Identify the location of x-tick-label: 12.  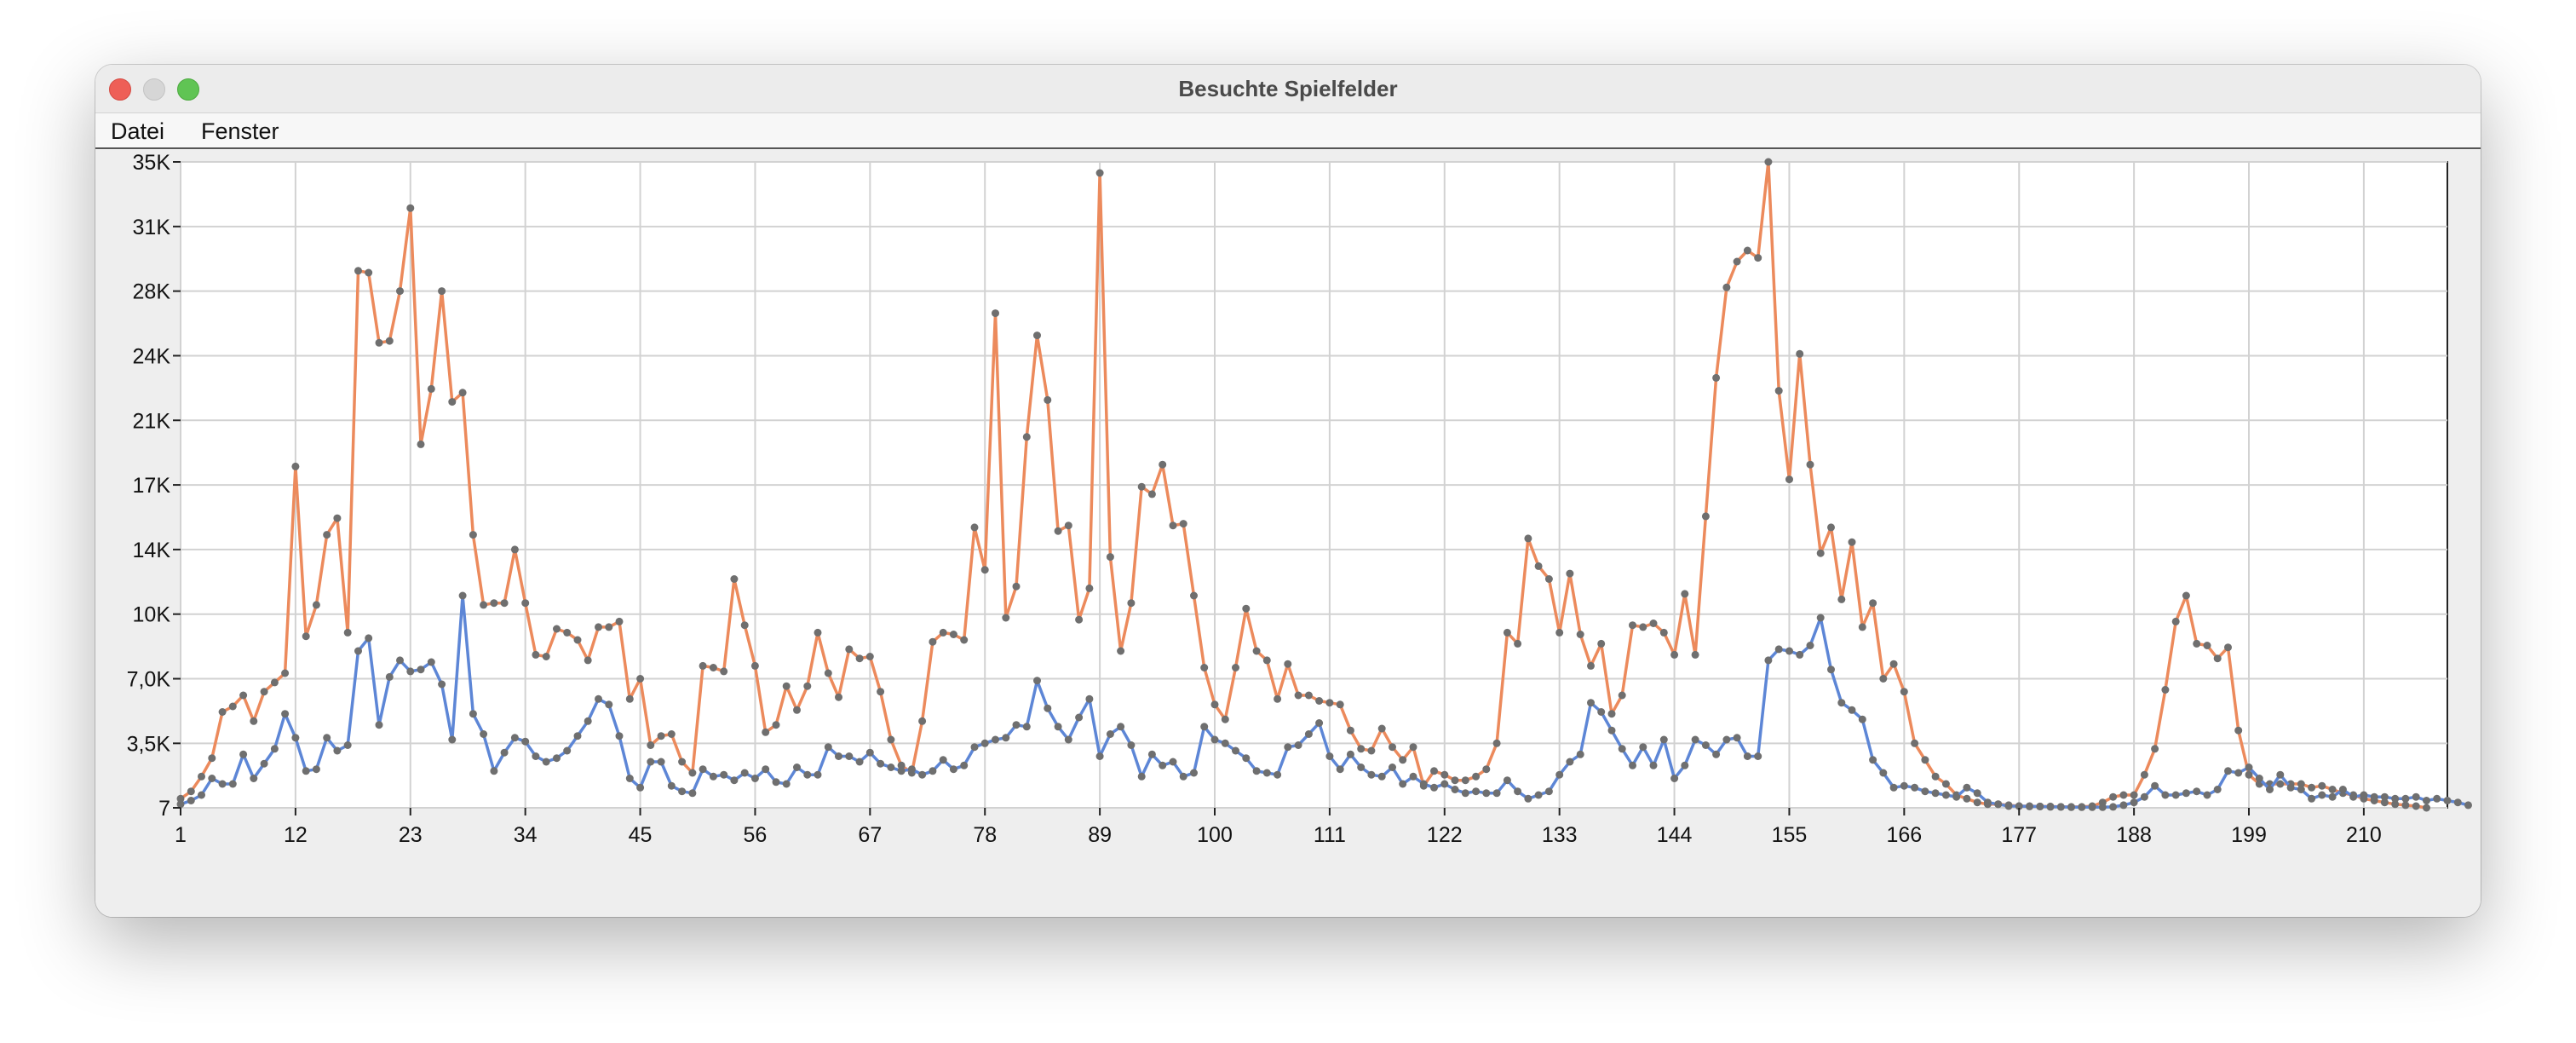
(296, 835).